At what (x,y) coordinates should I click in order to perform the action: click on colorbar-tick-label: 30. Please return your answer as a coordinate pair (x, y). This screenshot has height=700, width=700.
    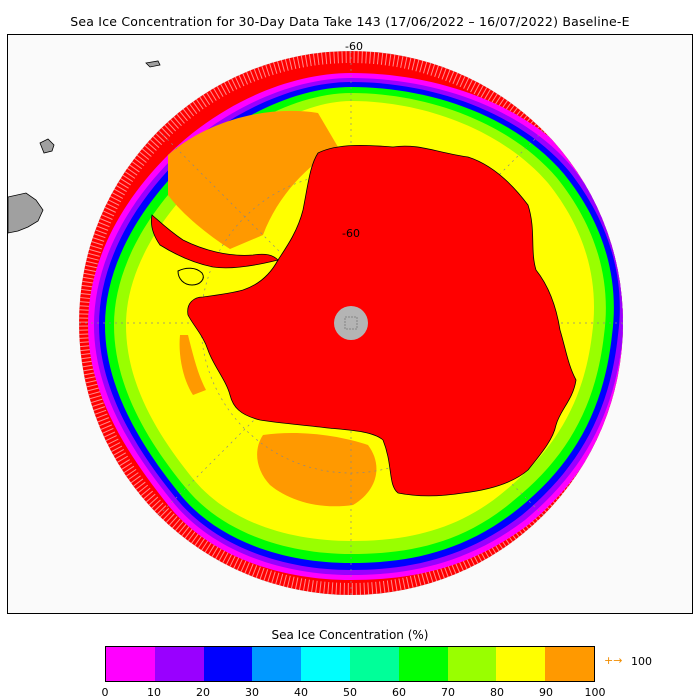
    Looking at the image, I should click on (252, 692).